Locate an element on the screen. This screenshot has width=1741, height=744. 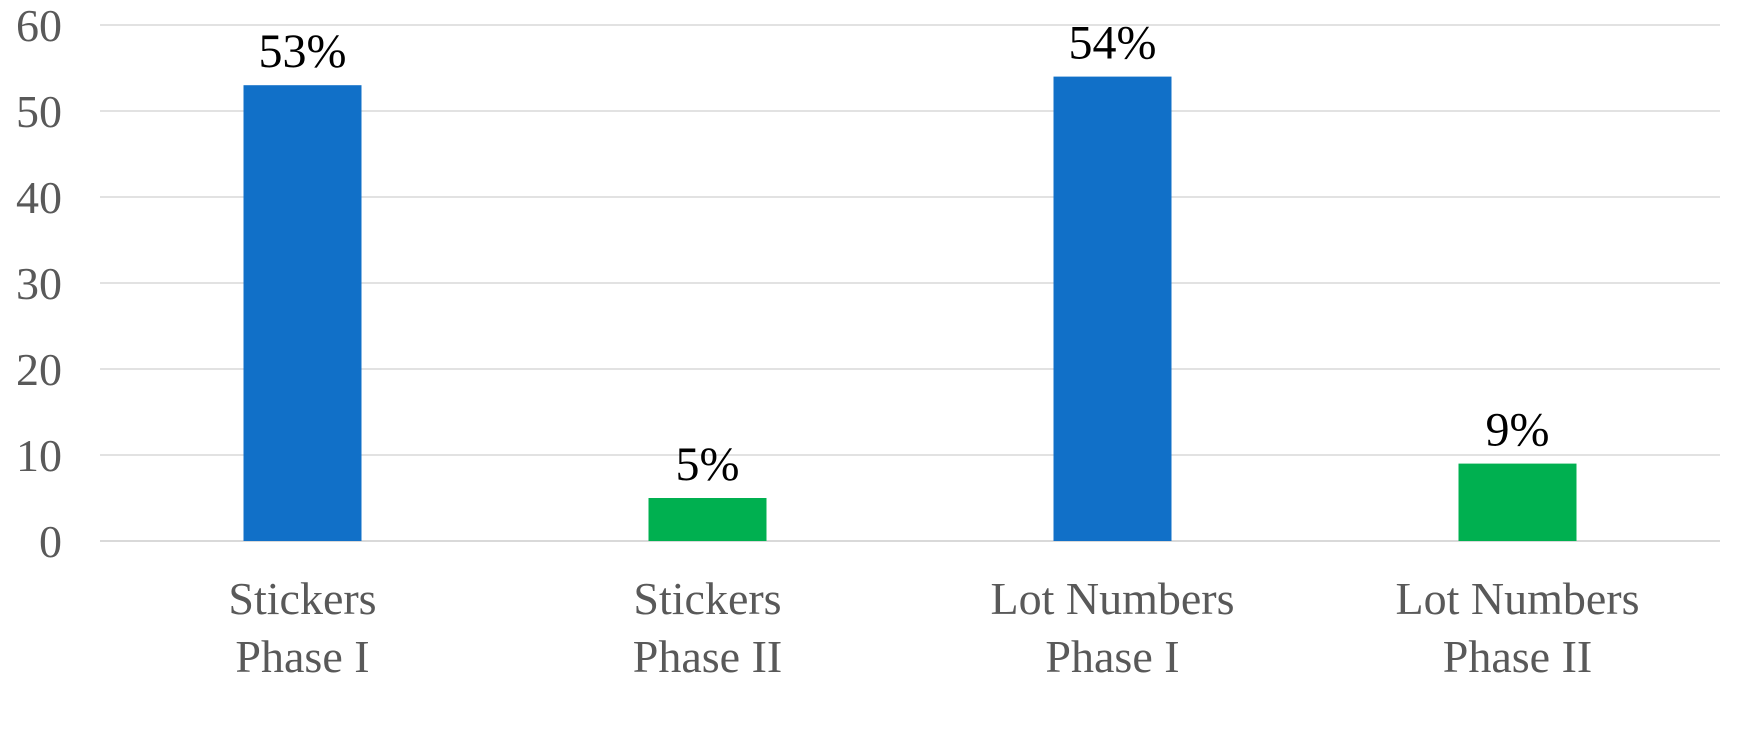
x-category-label: Lot Numbers Phase I is located at coordinates (1112, 627).